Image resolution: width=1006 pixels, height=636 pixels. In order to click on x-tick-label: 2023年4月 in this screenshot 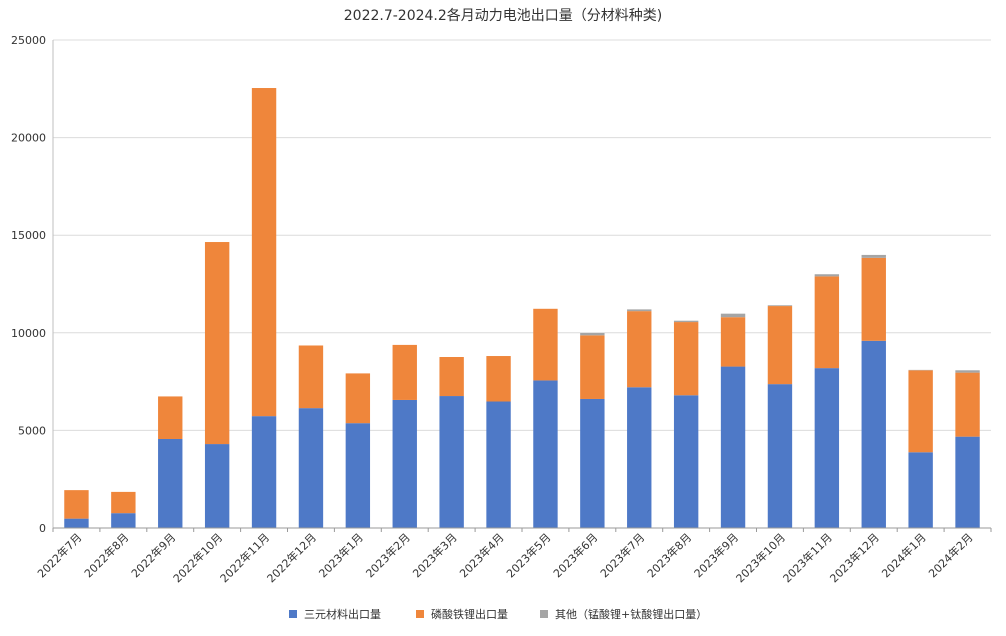, I will do `click(481, 555)`.